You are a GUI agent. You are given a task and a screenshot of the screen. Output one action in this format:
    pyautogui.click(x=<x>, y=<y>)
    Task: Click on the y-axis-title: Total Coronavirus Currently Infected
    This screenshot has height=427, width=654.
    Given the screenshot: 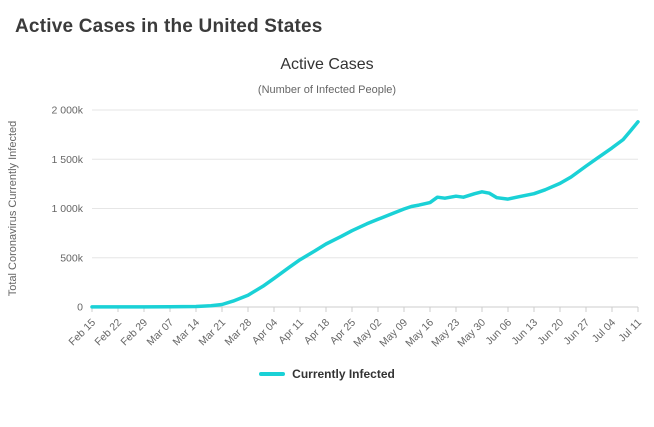 What is the action you would take?
    pyautogui.click(x=13, y=208)
    